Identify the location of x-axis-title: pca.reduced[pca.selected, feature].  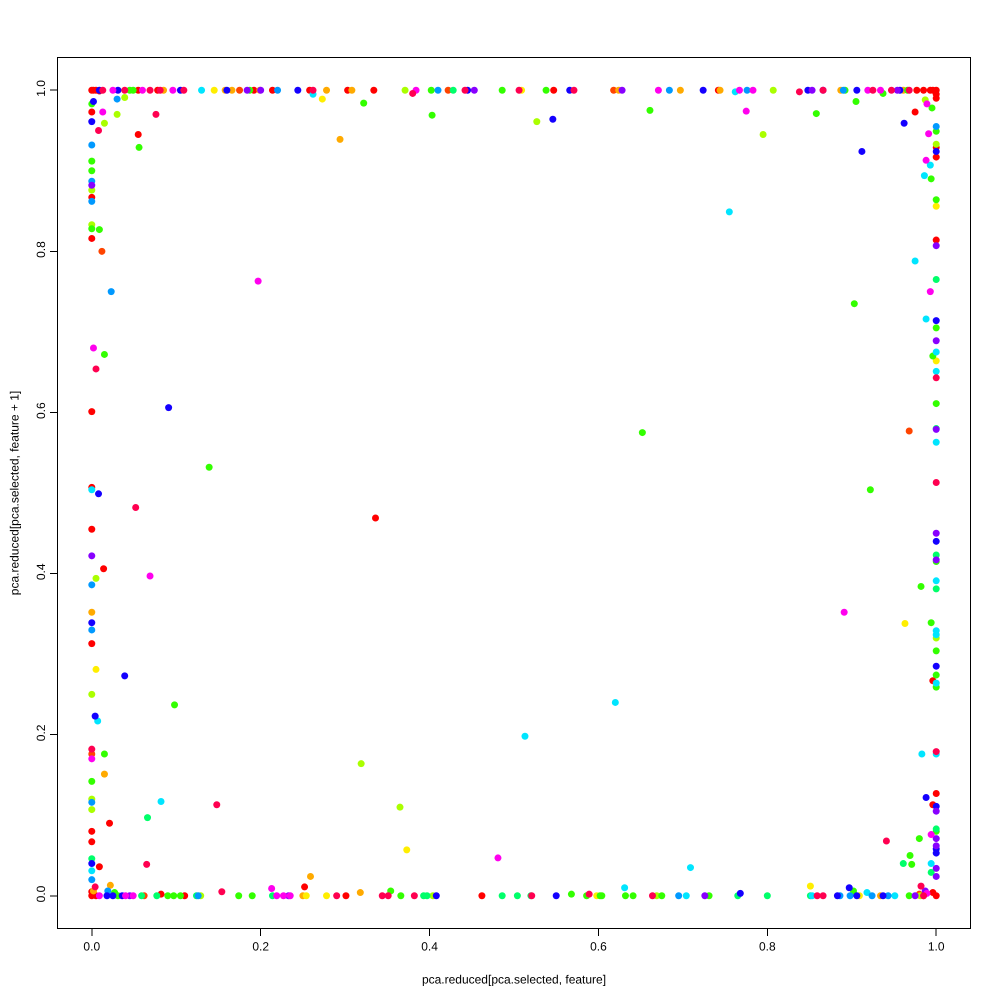
(514, 979).